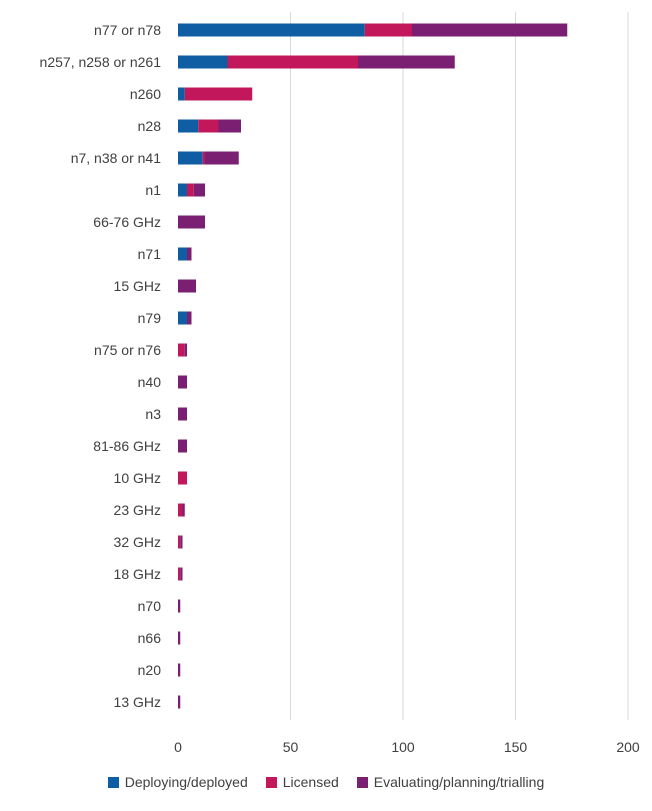  What do you see at coordinates (628, 747) in the screenshot?
I see `x-tick-label: 200` at bounding box center [628, 747].